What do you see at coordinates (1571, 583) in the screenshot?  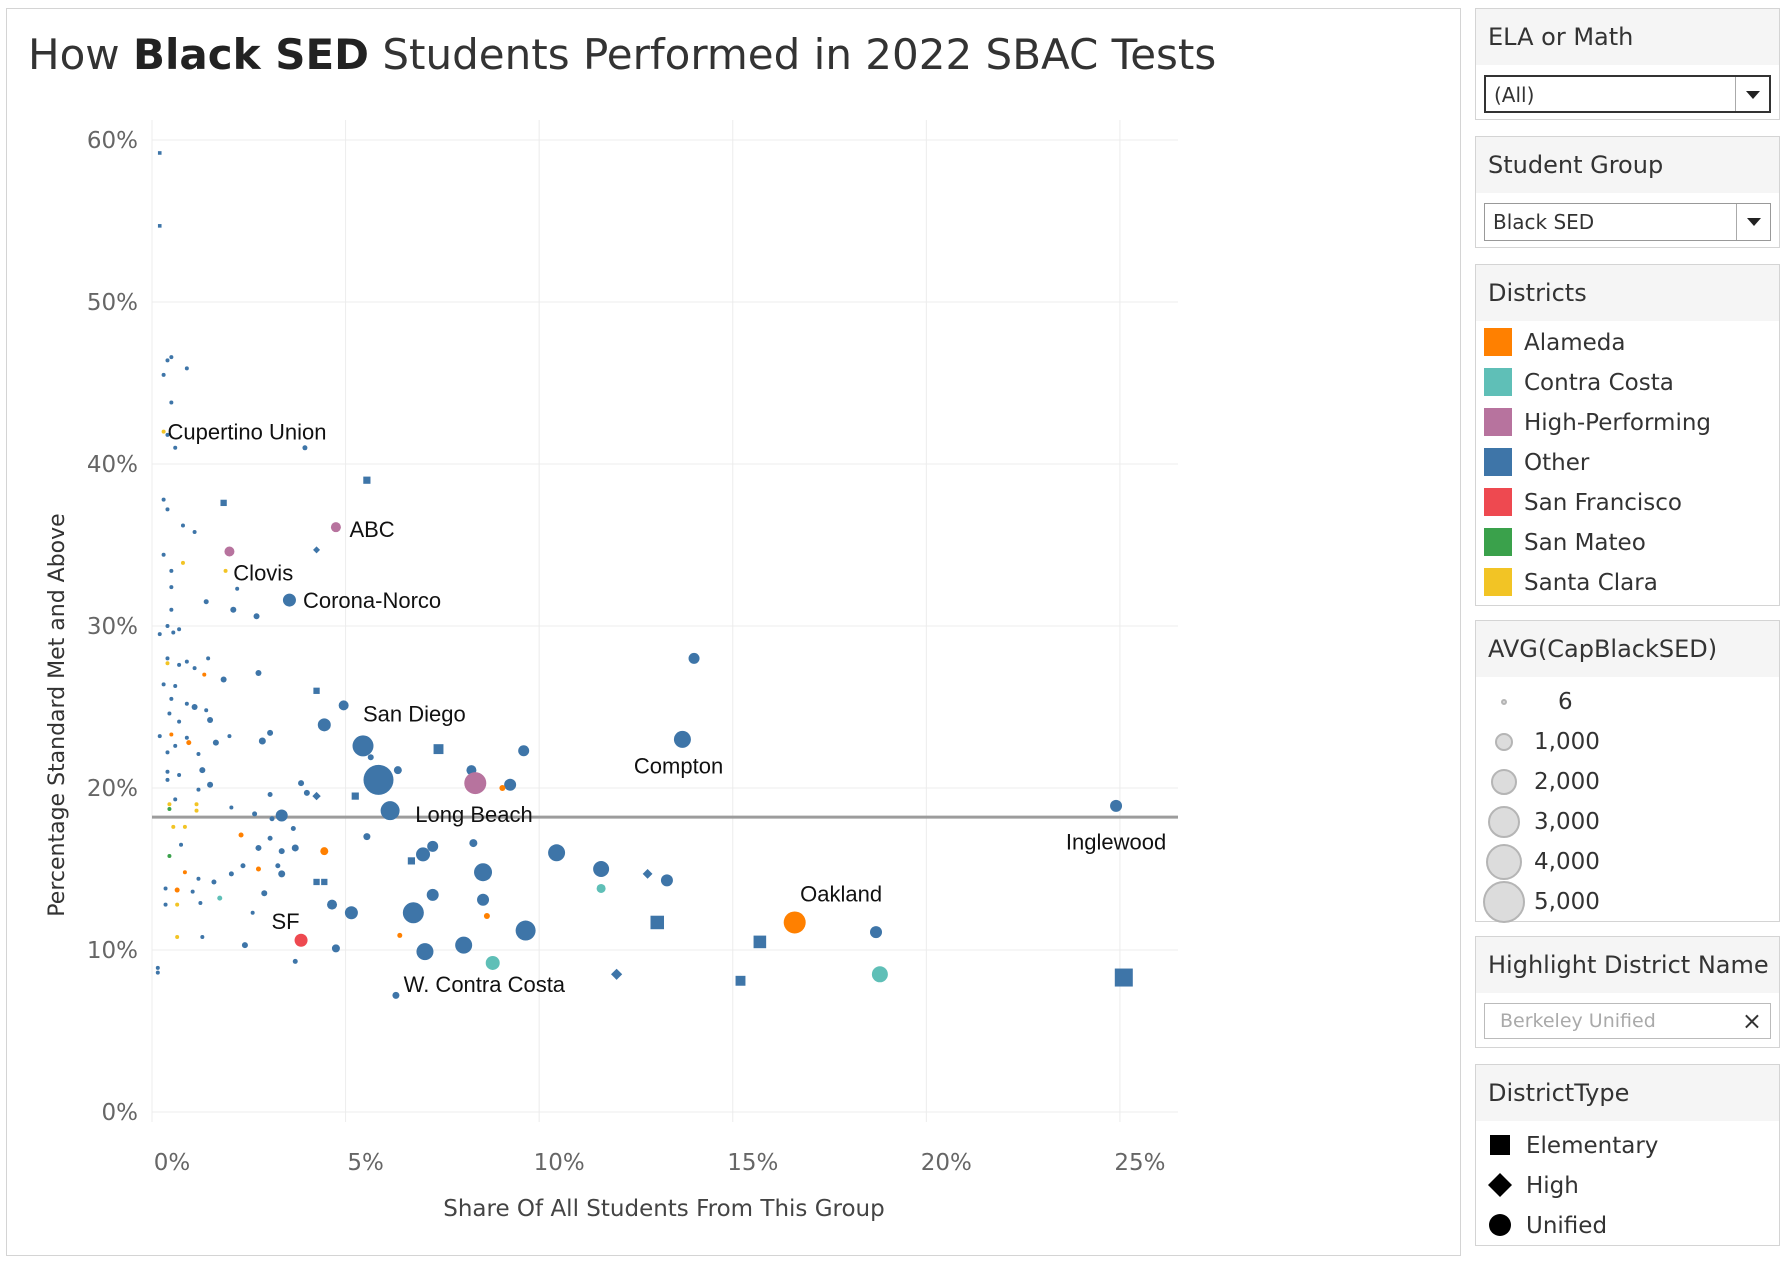 I see `district-legend-item: Santa Clara` at bounding box center [1571, 583].